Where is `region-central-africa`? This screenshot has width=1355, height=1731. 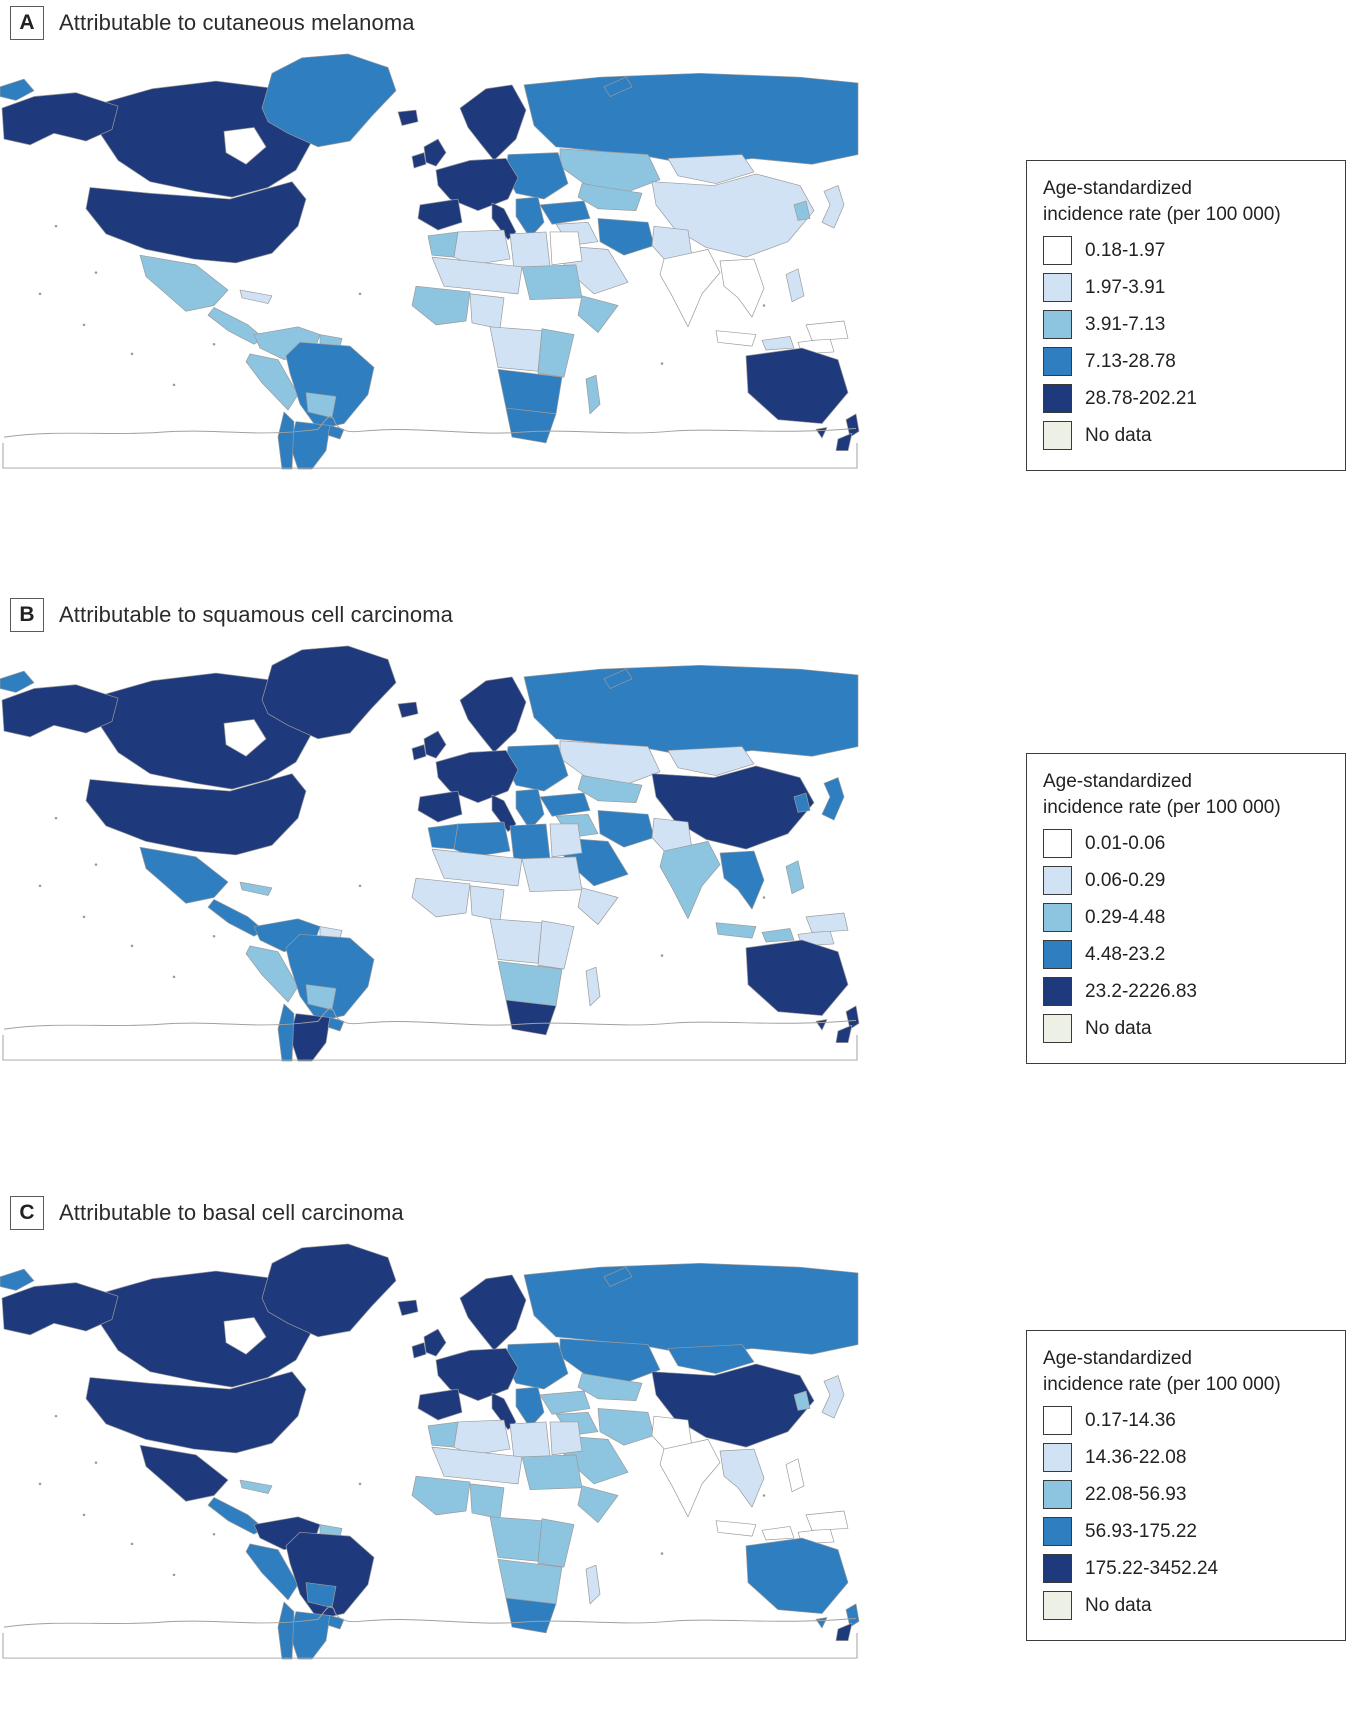 region-central-africa is located at coordinates (516, 349).